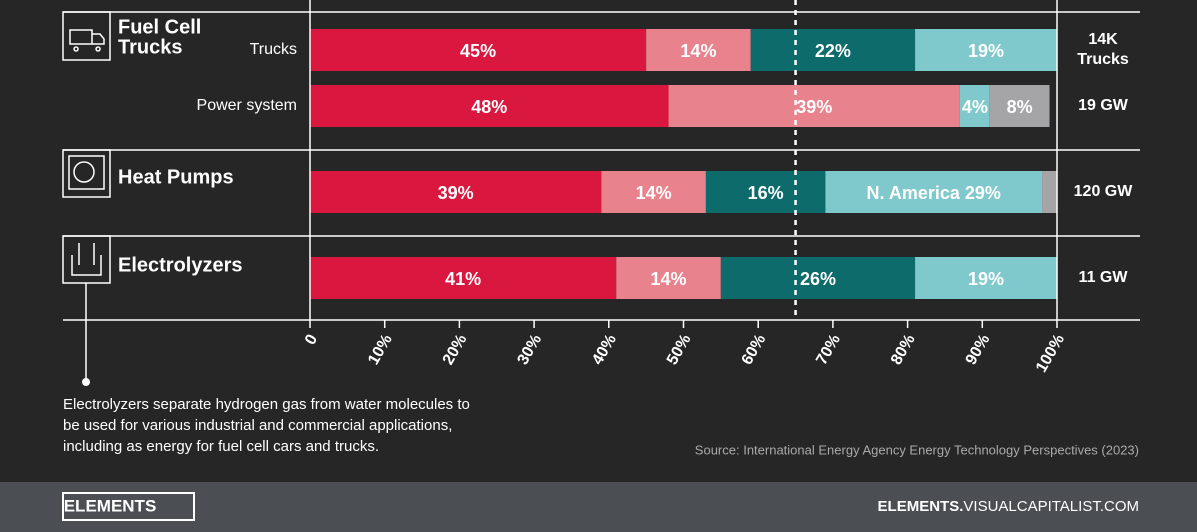 This screenshot has height=532, width=1197. Describe the element at coordinates (159, 27) in the screenshot. I see `group-title: Fuel Cell` at that location.